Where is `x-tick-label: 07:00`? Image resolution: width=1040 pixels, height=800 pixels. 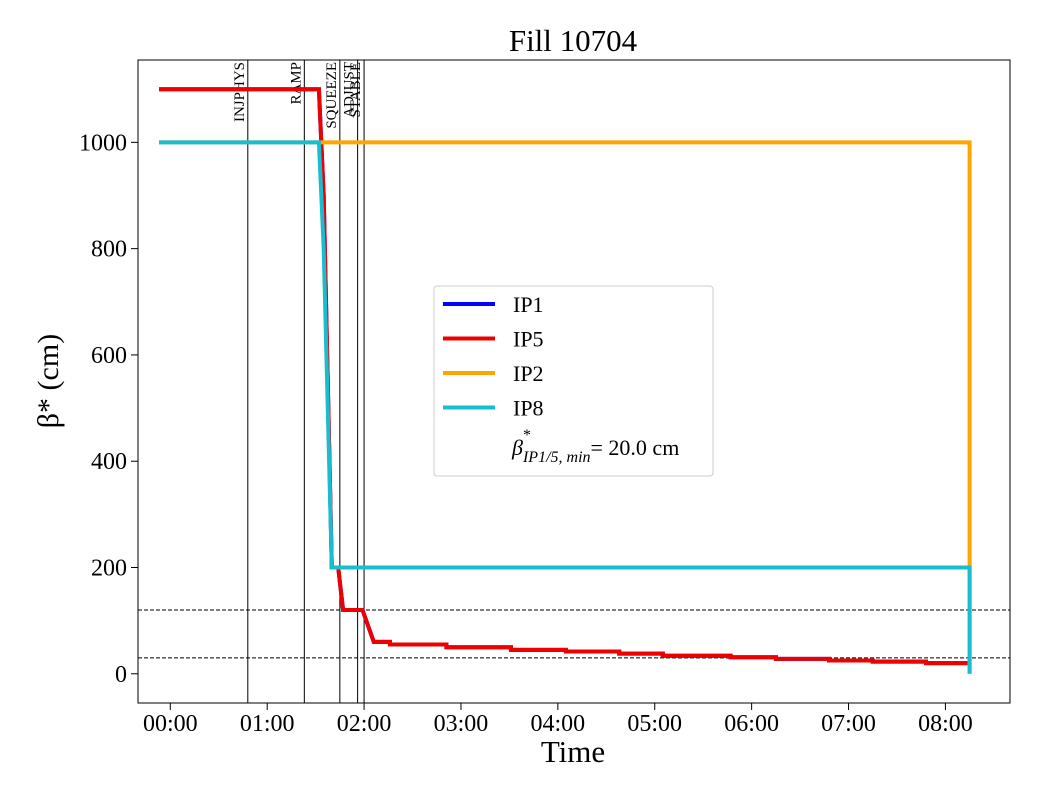 x-tick-label: 07:00 is located at coordinates (848, 724).